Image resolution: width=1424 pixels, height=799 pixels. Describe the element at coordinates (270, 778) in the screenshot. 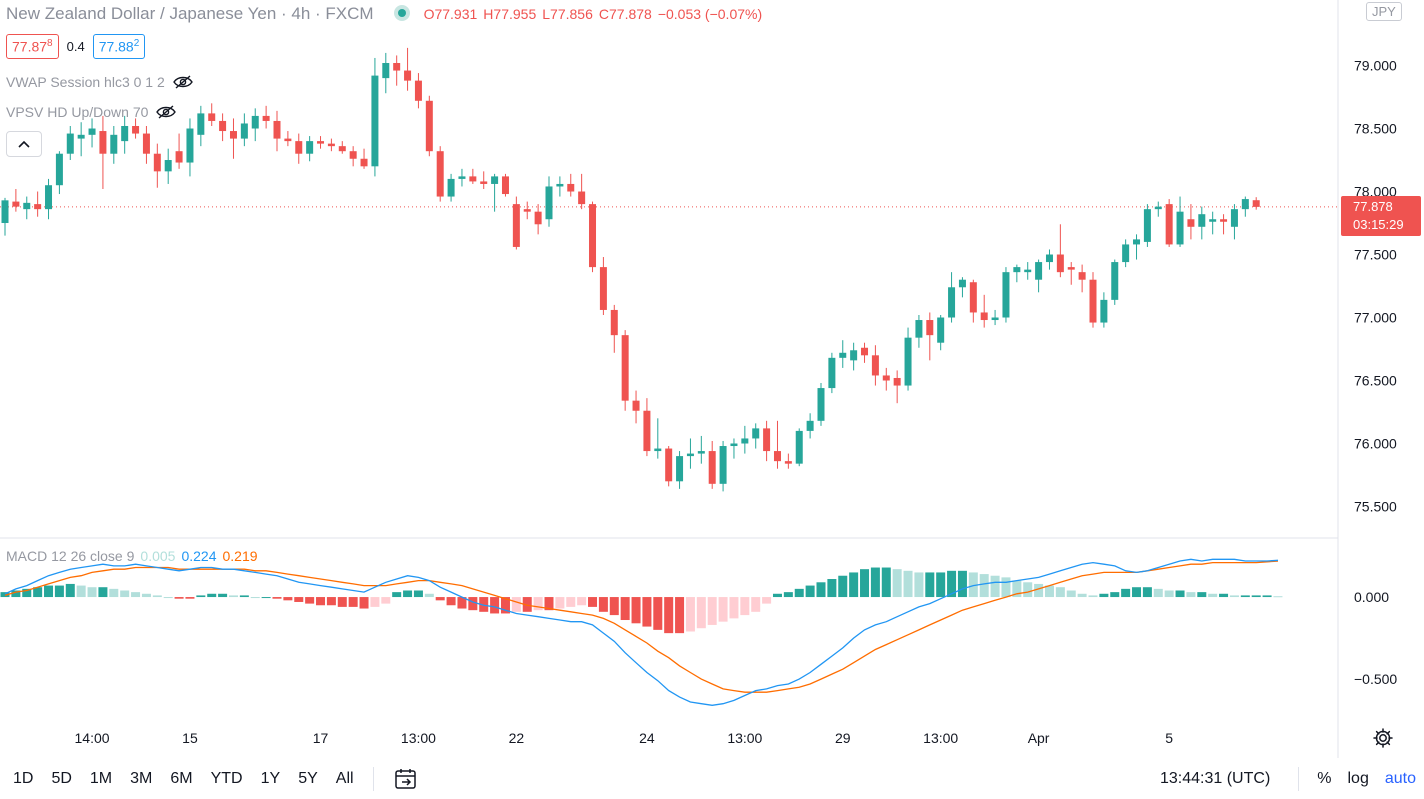

I see `range-1y-button: 1Y` at that location.